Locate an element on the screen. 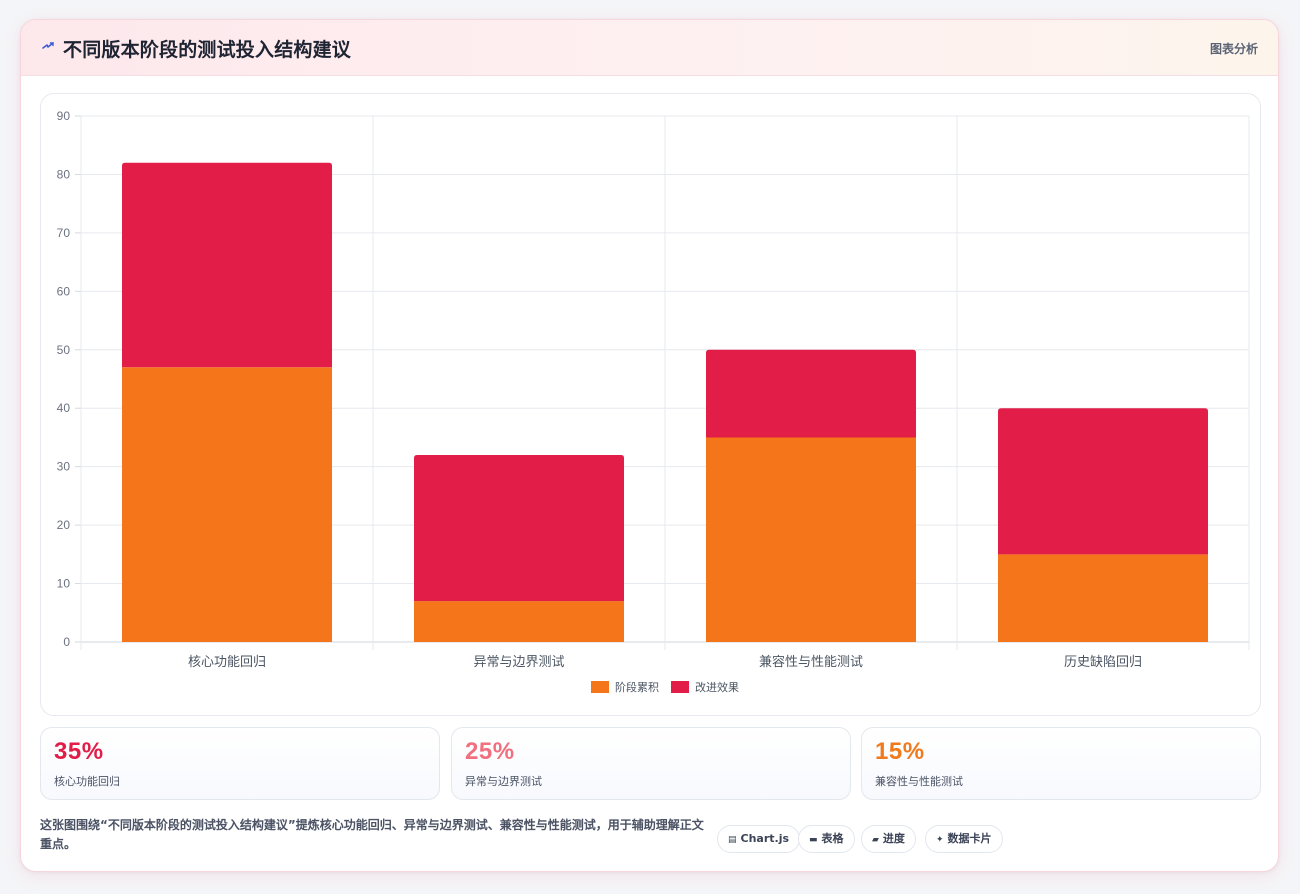 This screenshot has width=1300, height=894. y-tick-label: 60 is located at coordinates (64, 291).